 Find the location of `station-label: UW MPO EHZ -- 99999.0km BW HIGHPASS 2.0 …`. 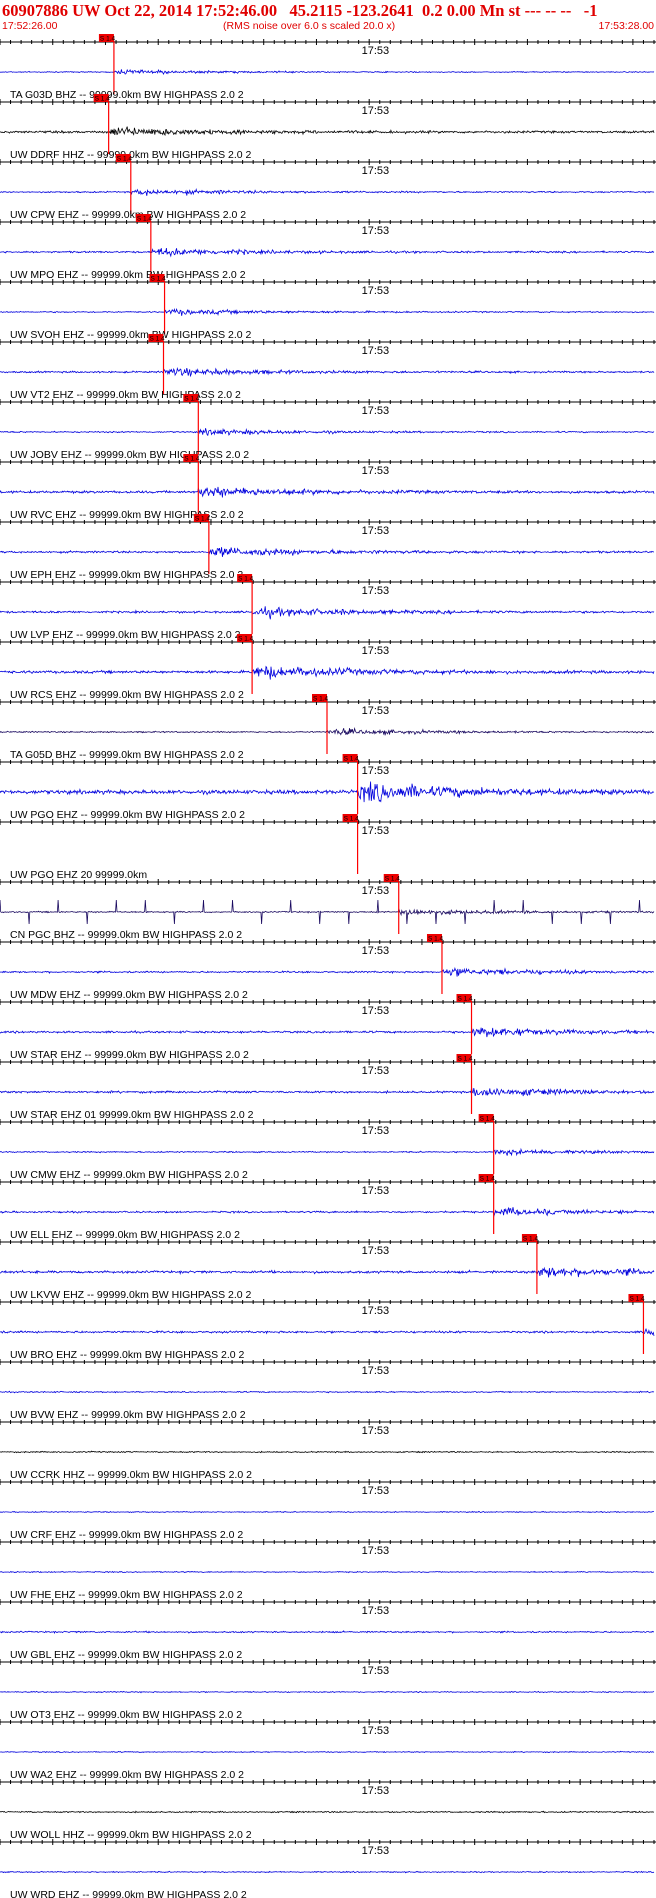

station-label: UW MPO EHZ -- 99999.0km BW HIGHPASS 2.0 … is located at coordinates (128, 275).